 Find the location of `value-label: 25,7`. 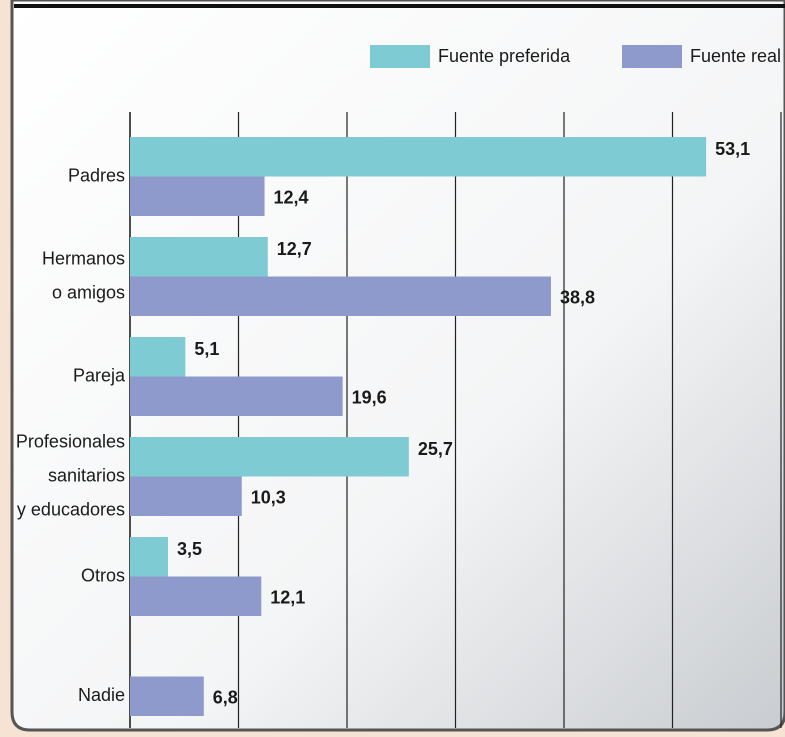

value-label: 25,7 is located at coordinates (435, 449).